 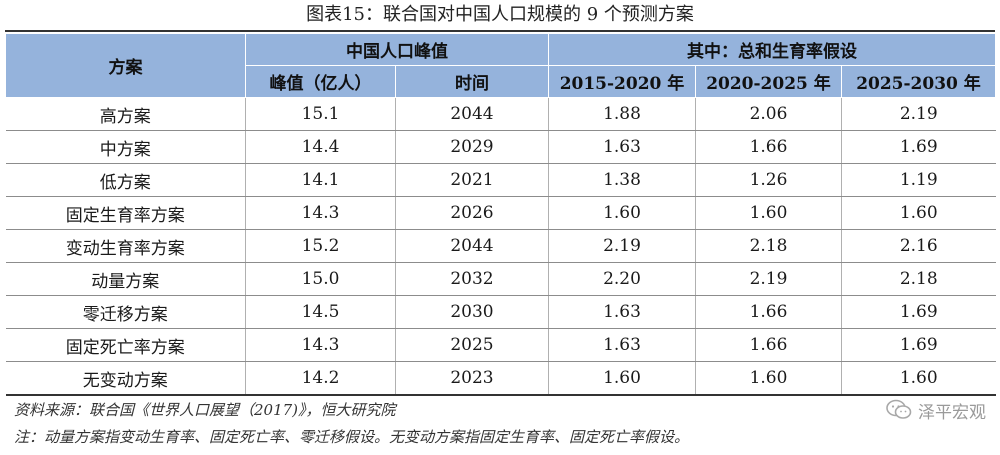 What do you see at coordinates (397, 49) in the screenshot?
I see `header-peak-group: 中国人口峰值` at bounding box center [397, 49].